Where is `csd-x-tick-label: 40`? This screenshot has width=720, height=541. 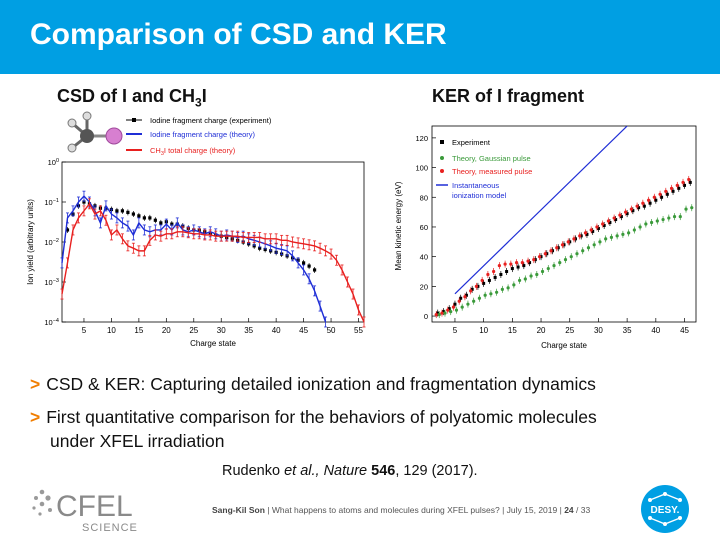 csd-x-tick-label: 40 is located at coordinates (276, 330).